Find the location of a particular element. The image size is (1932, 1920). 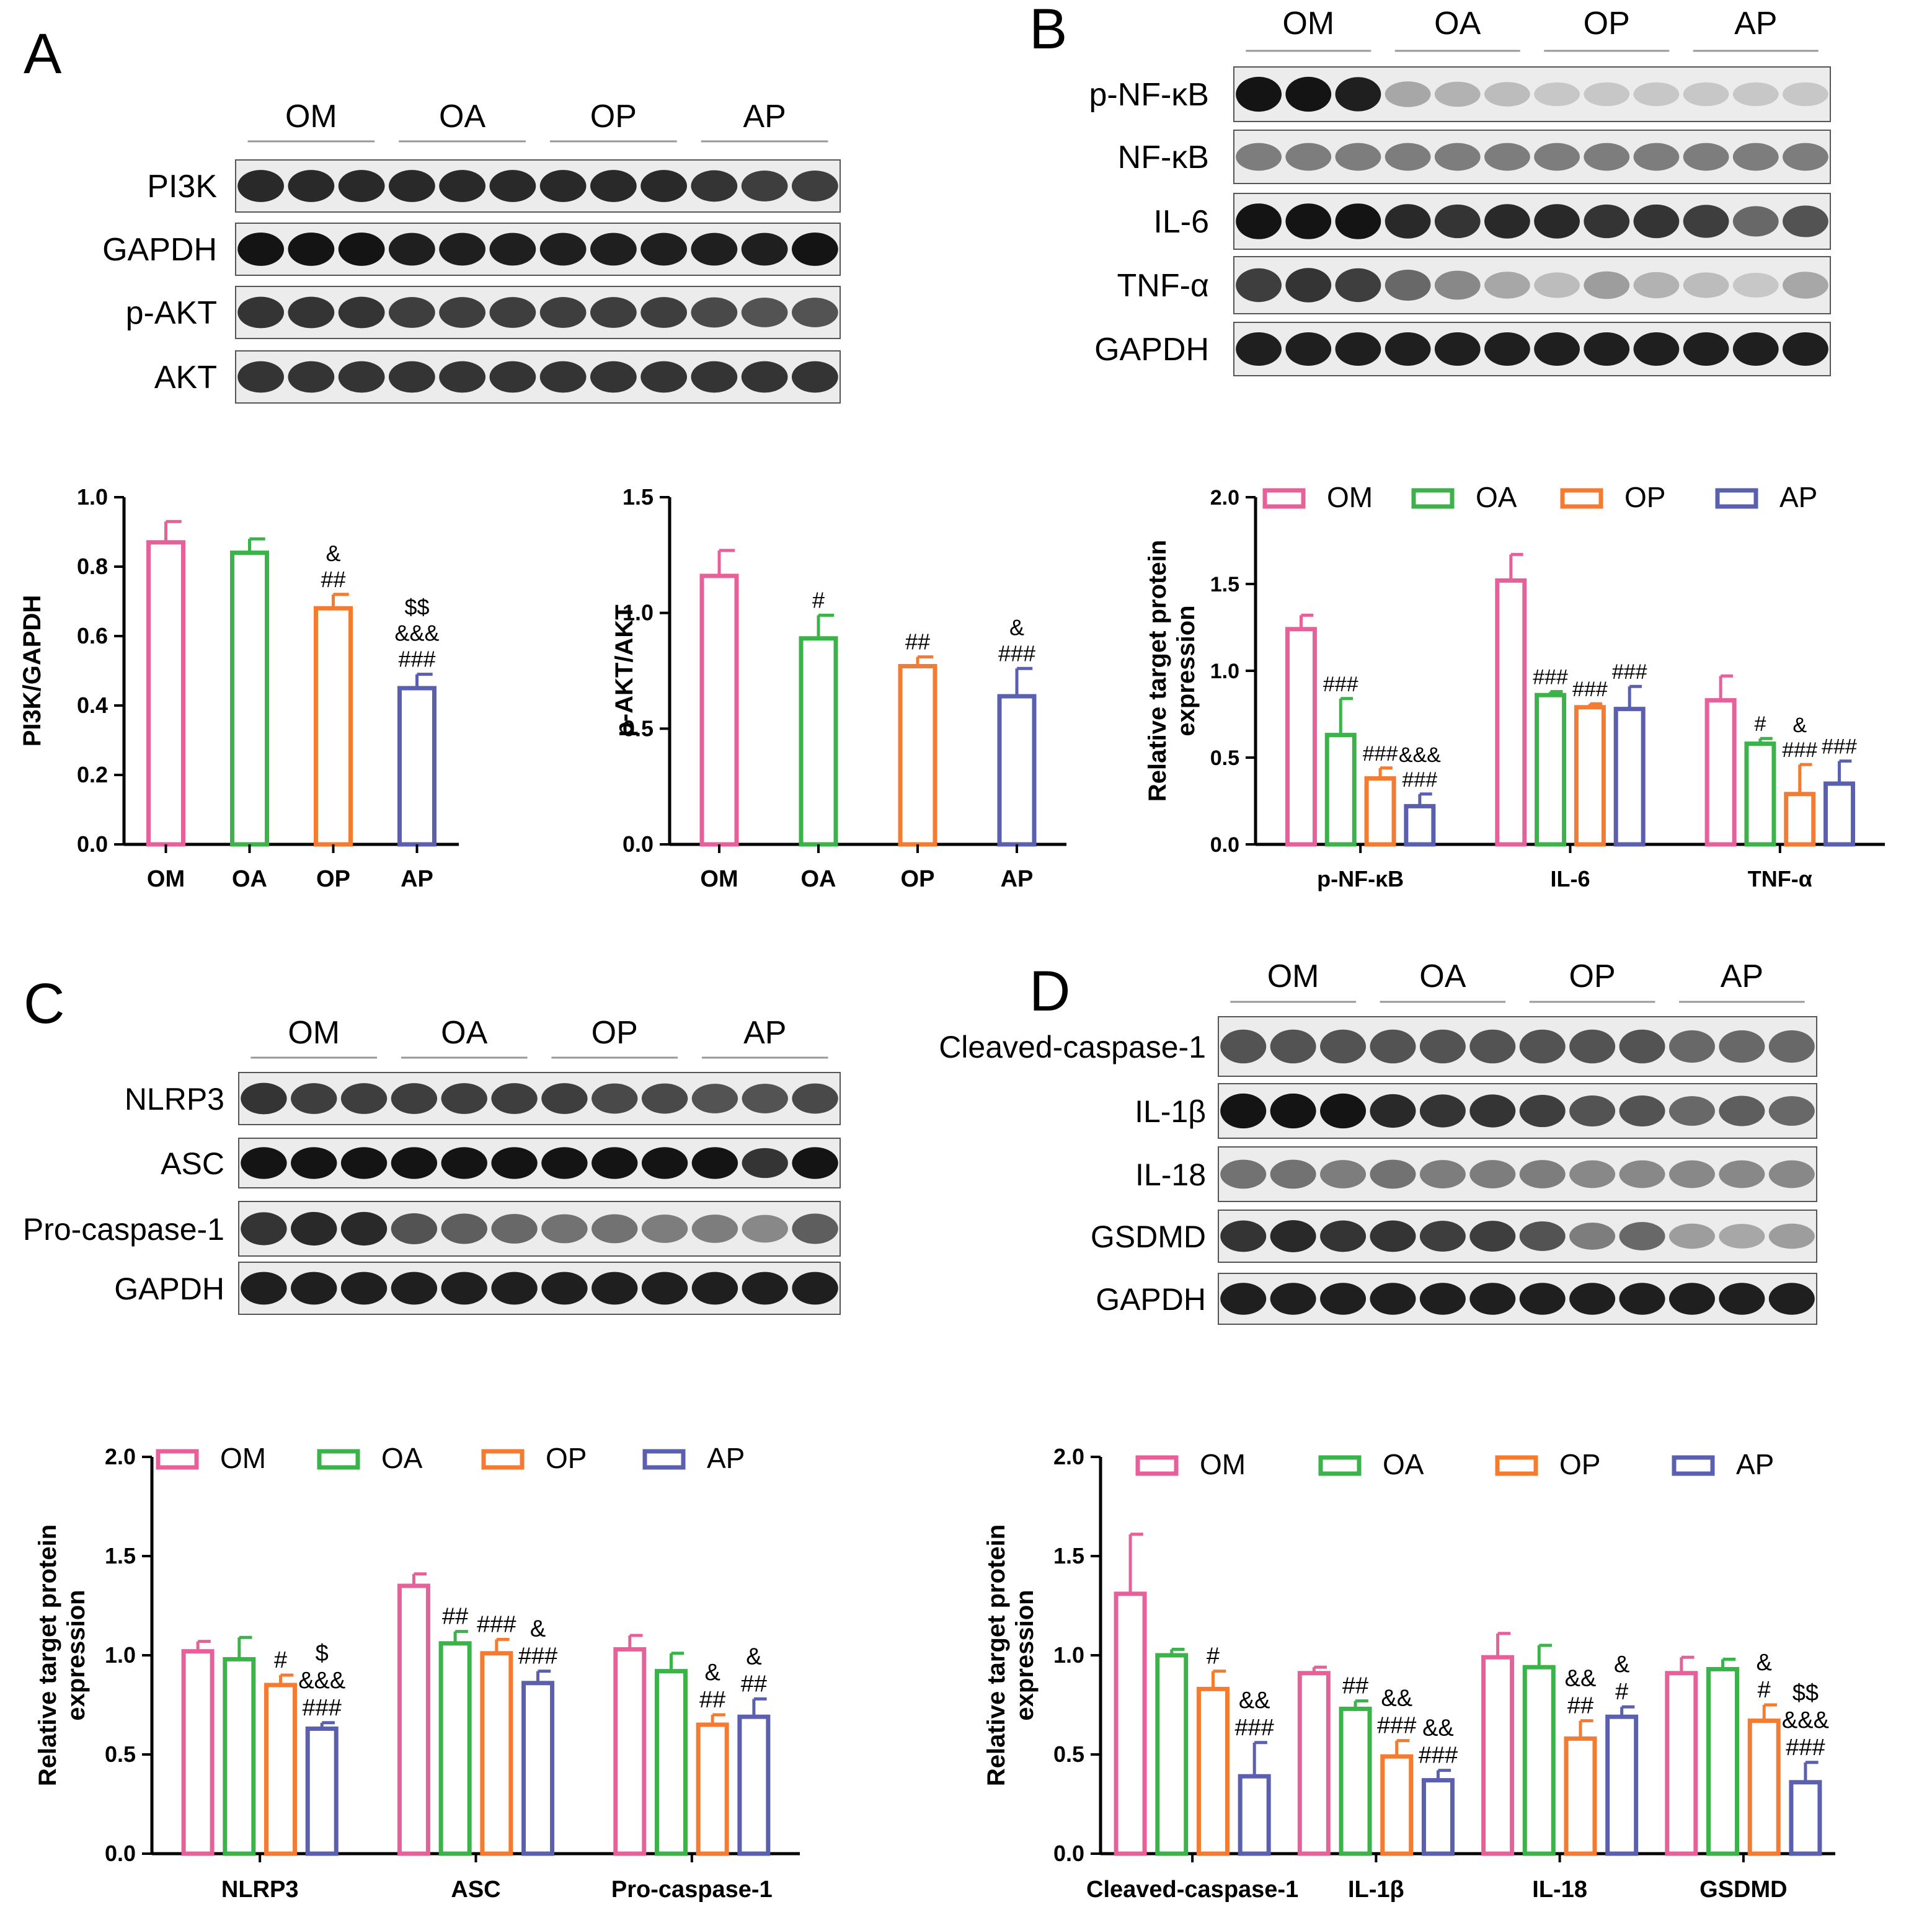

significance-label: &&& is located at coordinates (321, 1681).